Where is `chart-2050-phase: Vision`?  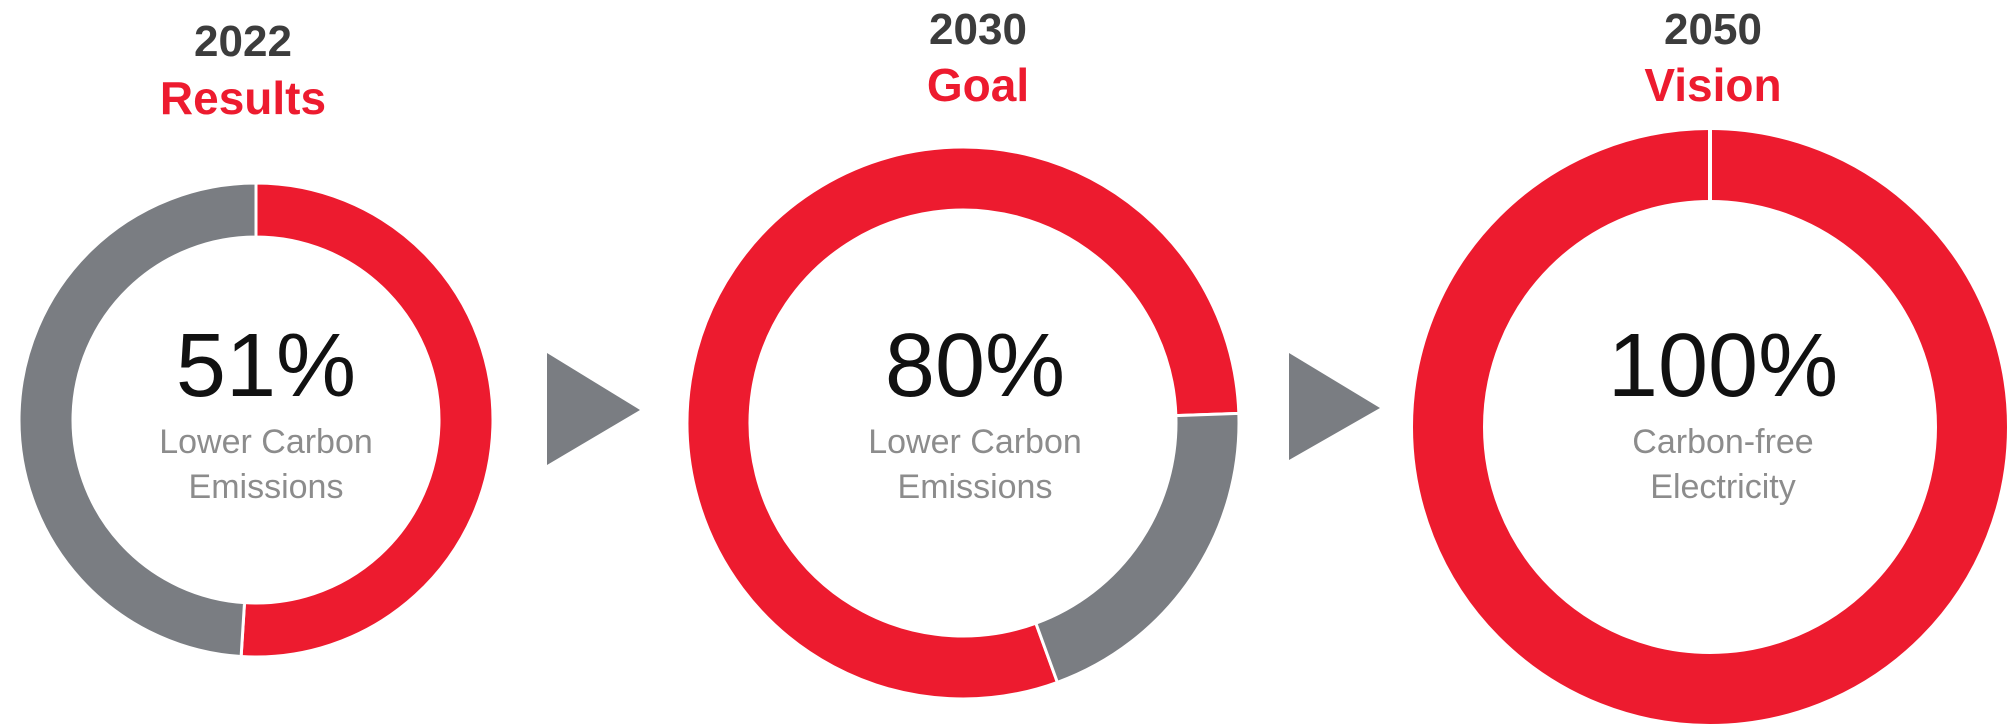 chart-2050-phase: Vision is located at coordinates (1712, 85).